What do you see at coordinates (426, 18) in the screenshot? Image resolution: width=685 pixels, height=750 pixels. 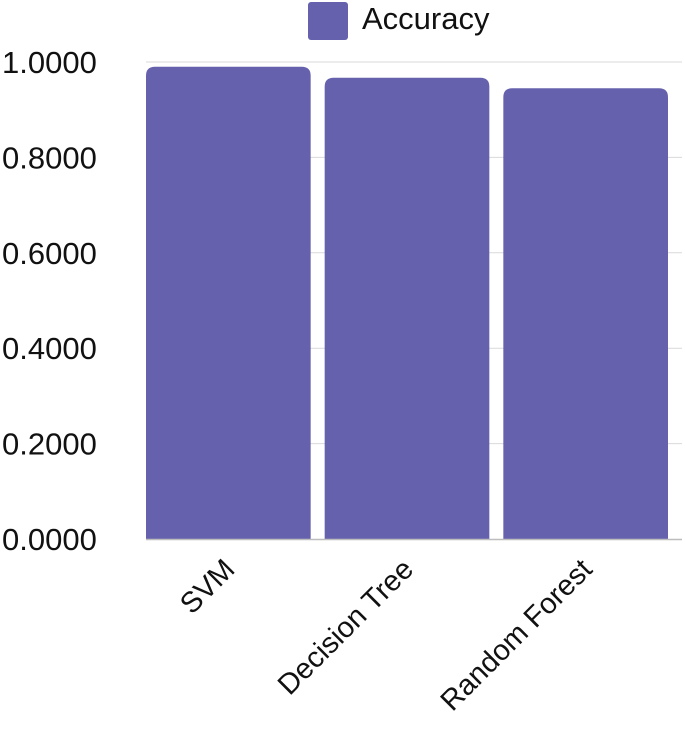 I see `legend-label-accuracy: Accuracy` at bounding box center [426, 18].